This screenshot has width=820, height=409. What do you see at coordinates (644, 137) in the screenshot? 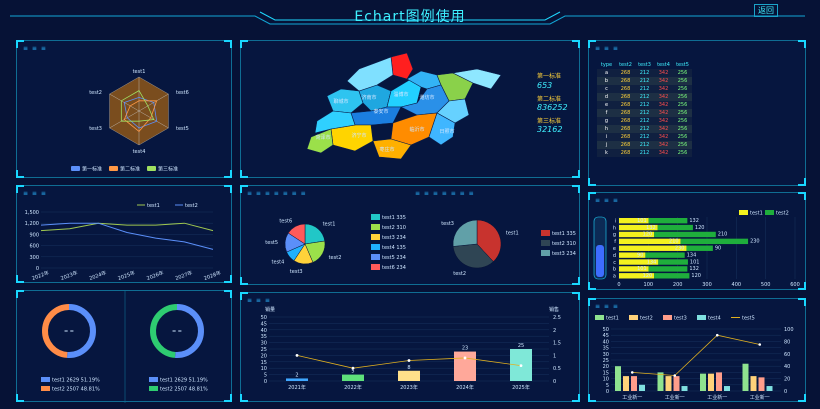
I see `table-row: i 268 212 342 256` at bounding box center [644, 137].